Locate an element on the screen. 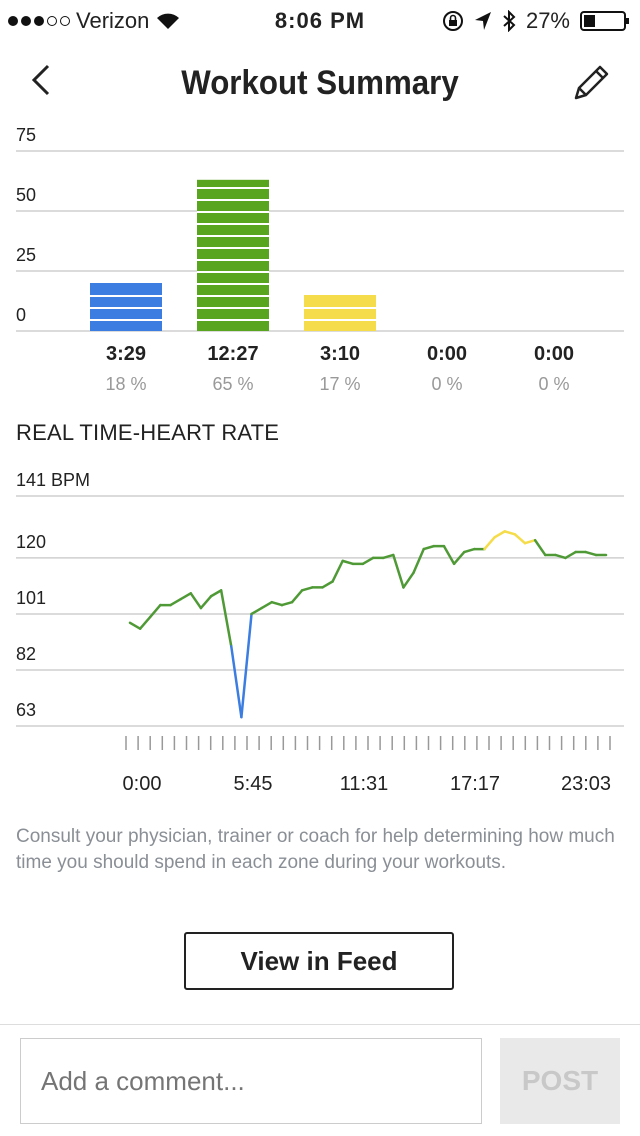 This screenshot has height=1136, width=640. comment-input is located at coordinates (251, 1081).